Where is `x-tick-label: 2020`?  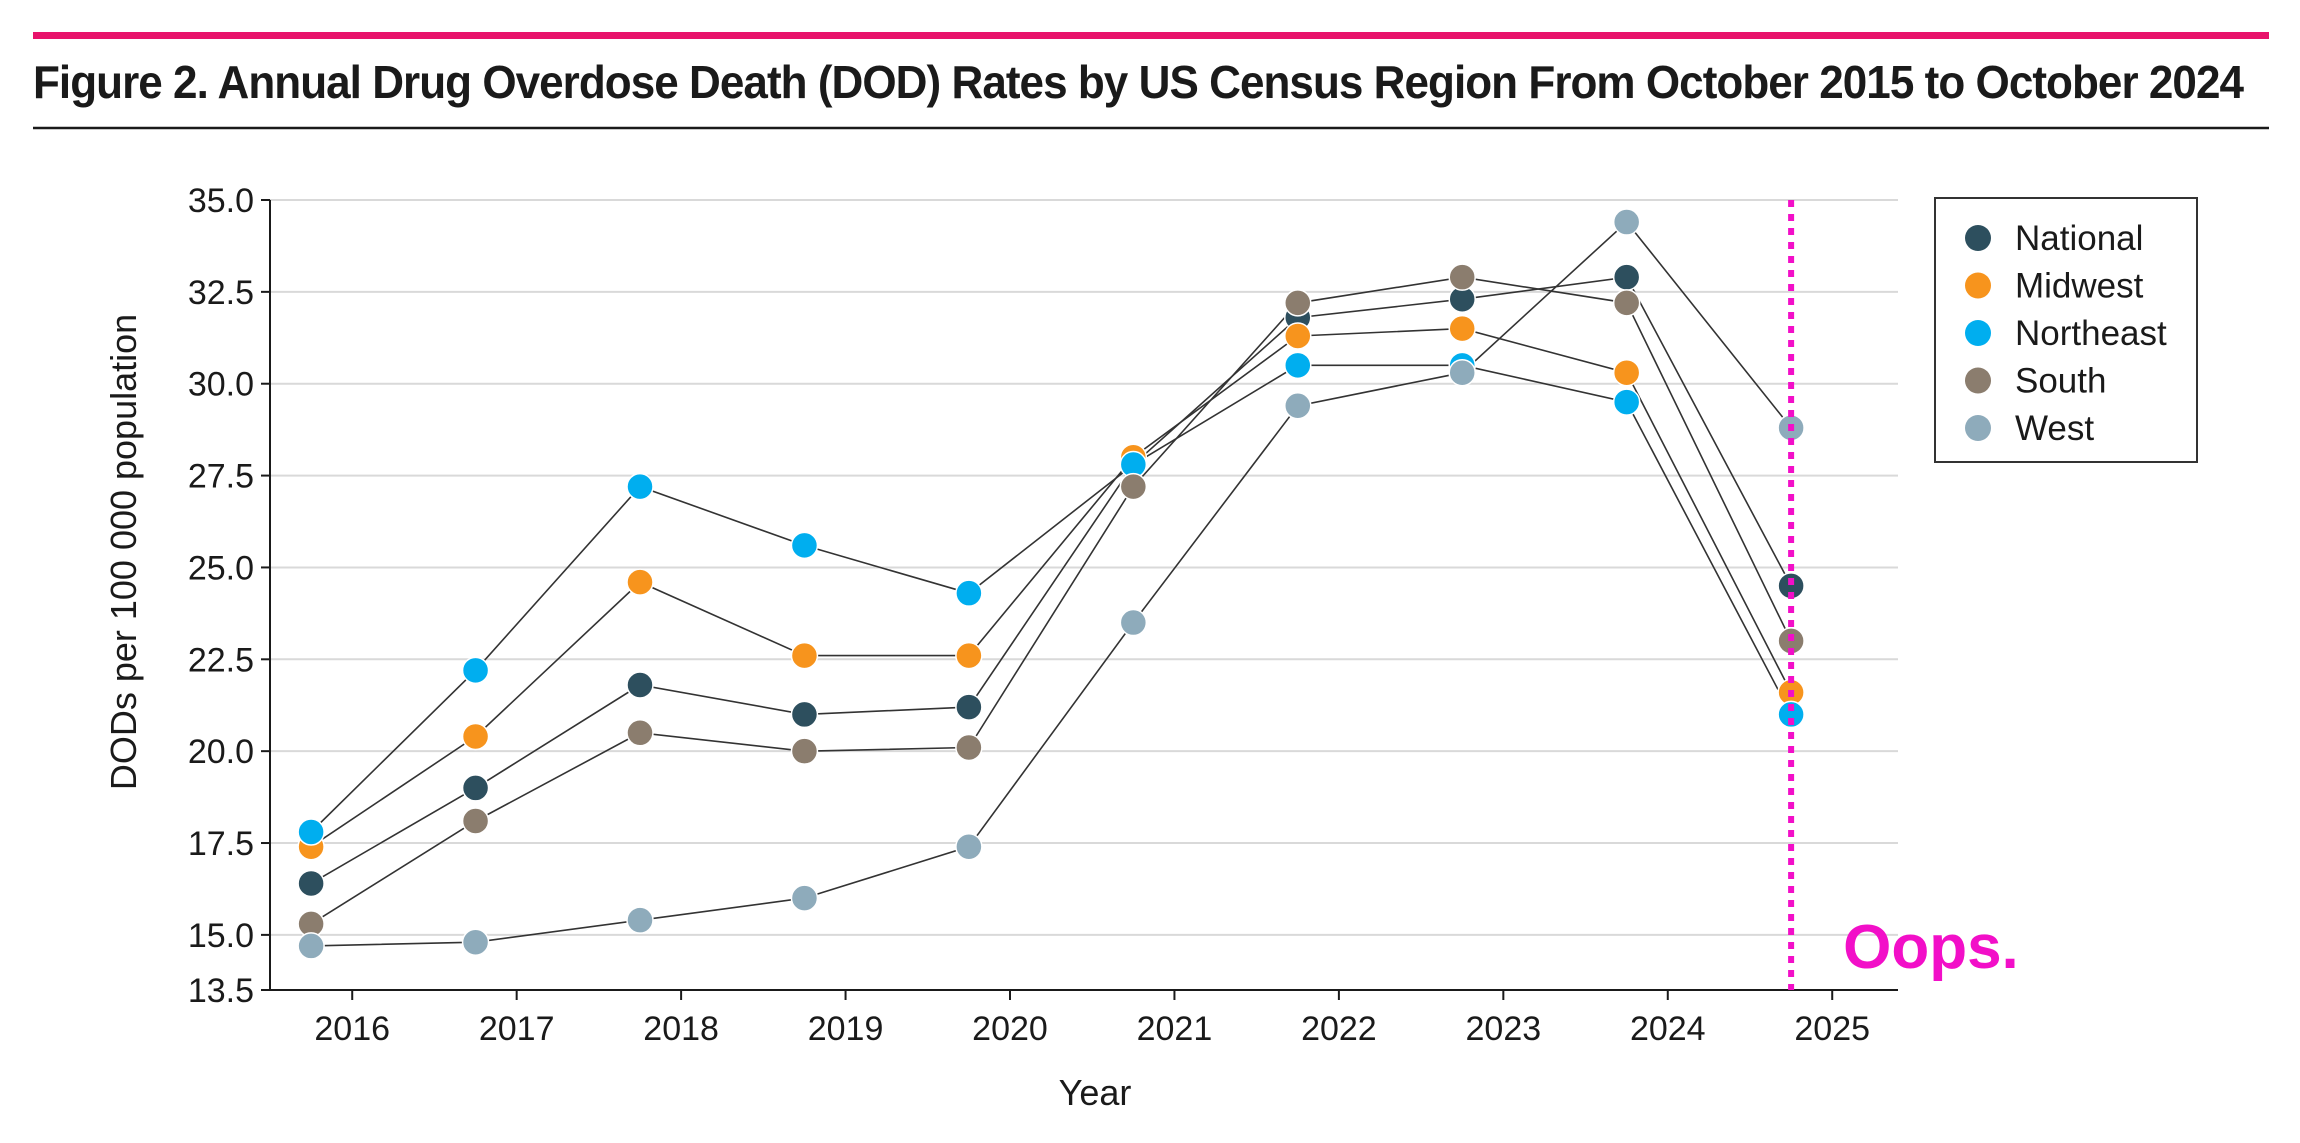
x-tick-label: 2020 is located at coordinates (1010, 1029).